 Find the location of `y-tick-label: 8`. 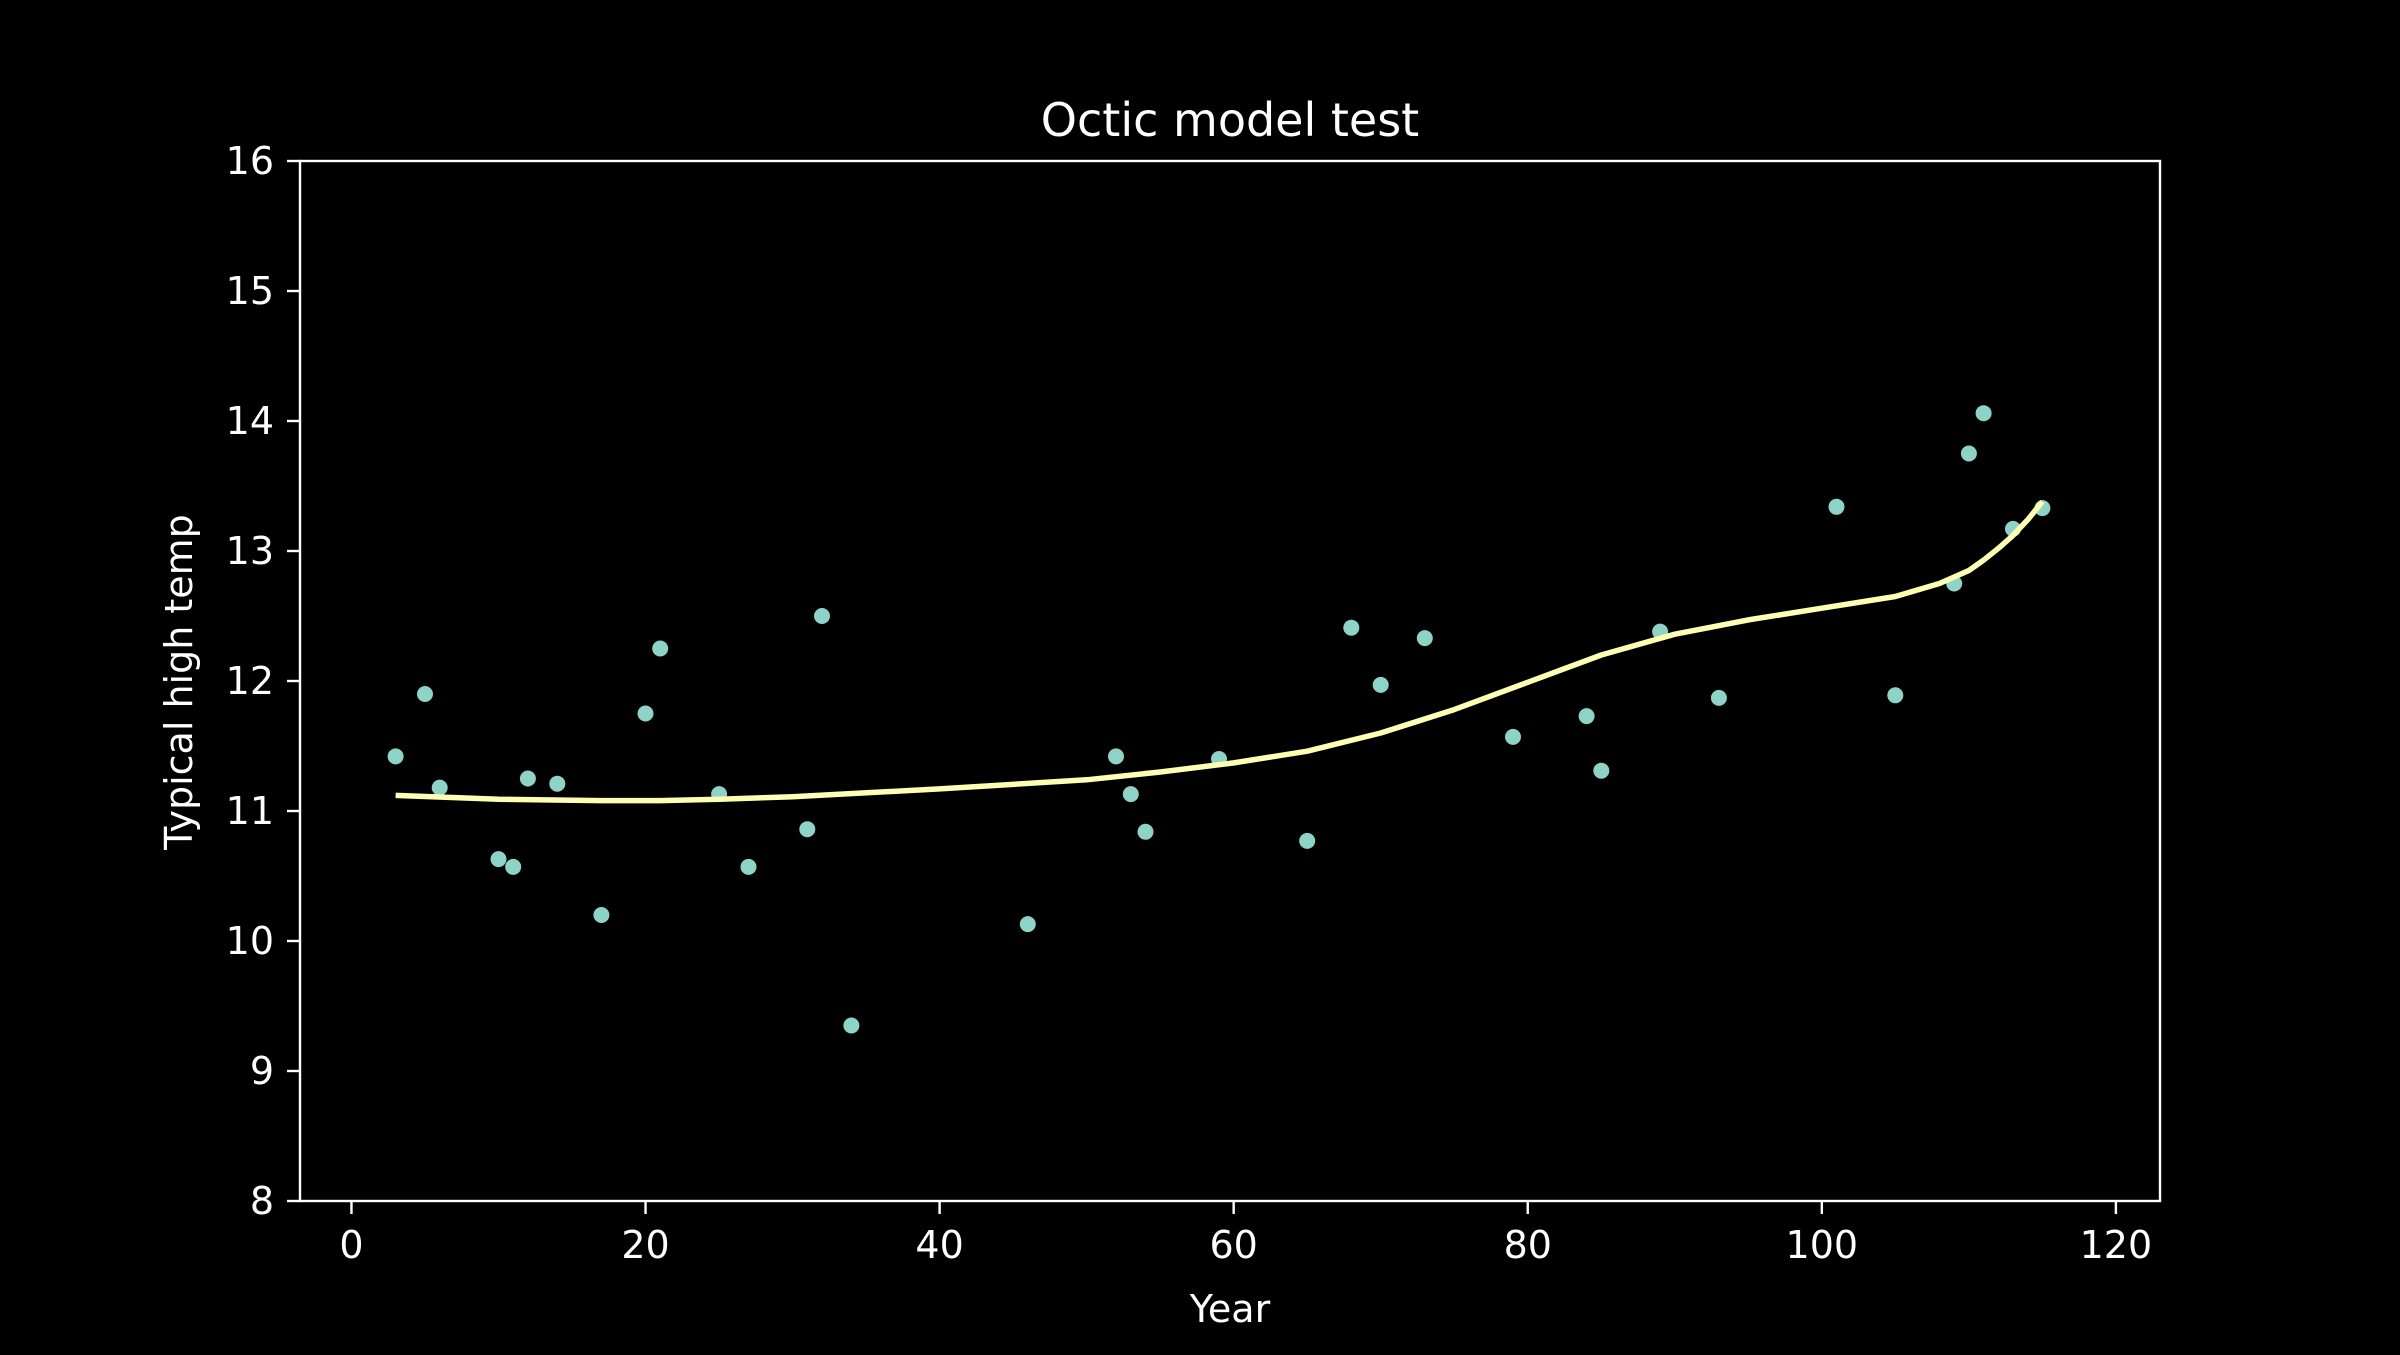

y-tick-label: 8 is located at coordinates (262, 1201).